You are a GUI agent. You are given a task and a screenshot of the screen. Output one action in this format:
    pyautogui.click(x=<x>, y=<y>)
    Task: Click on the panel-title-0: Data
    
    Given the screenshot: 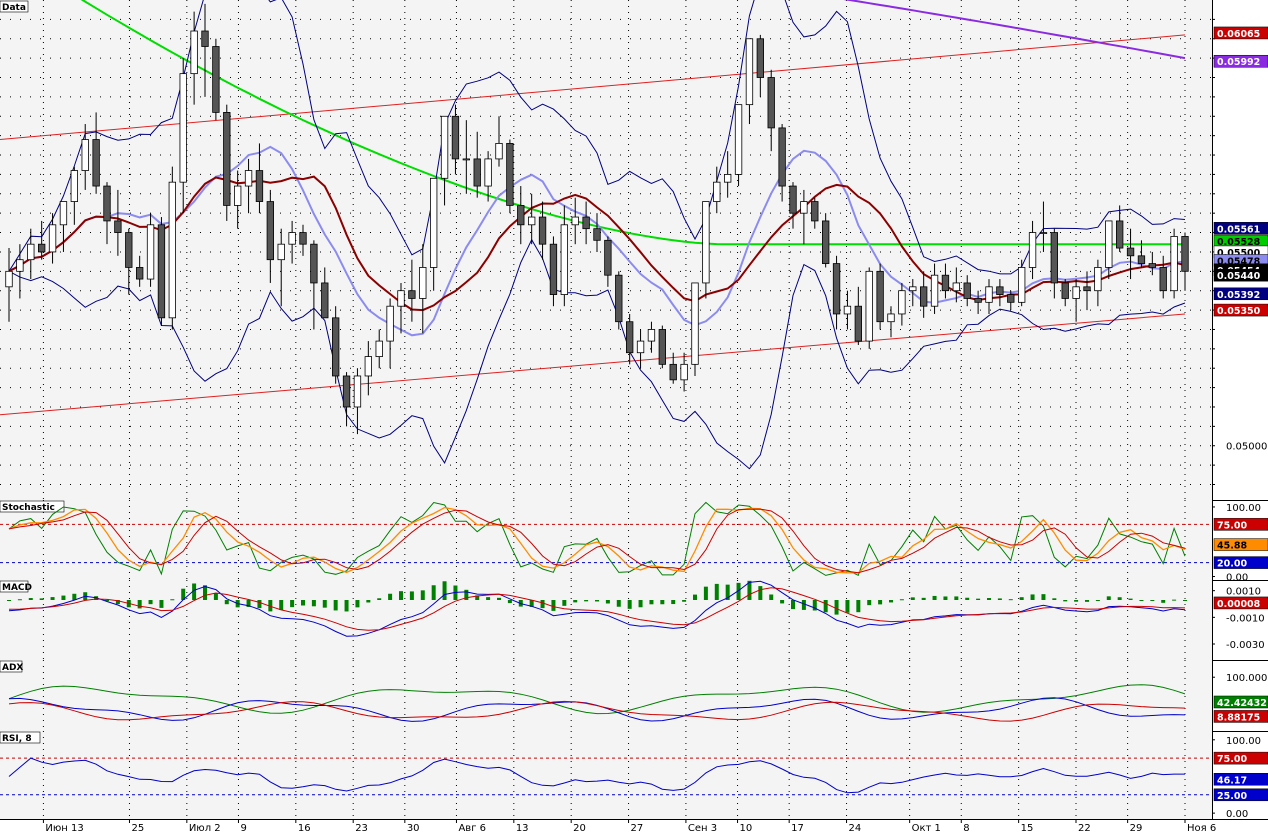 What is the action you would take?
    pyautogui.click(x=14, y=8)
    